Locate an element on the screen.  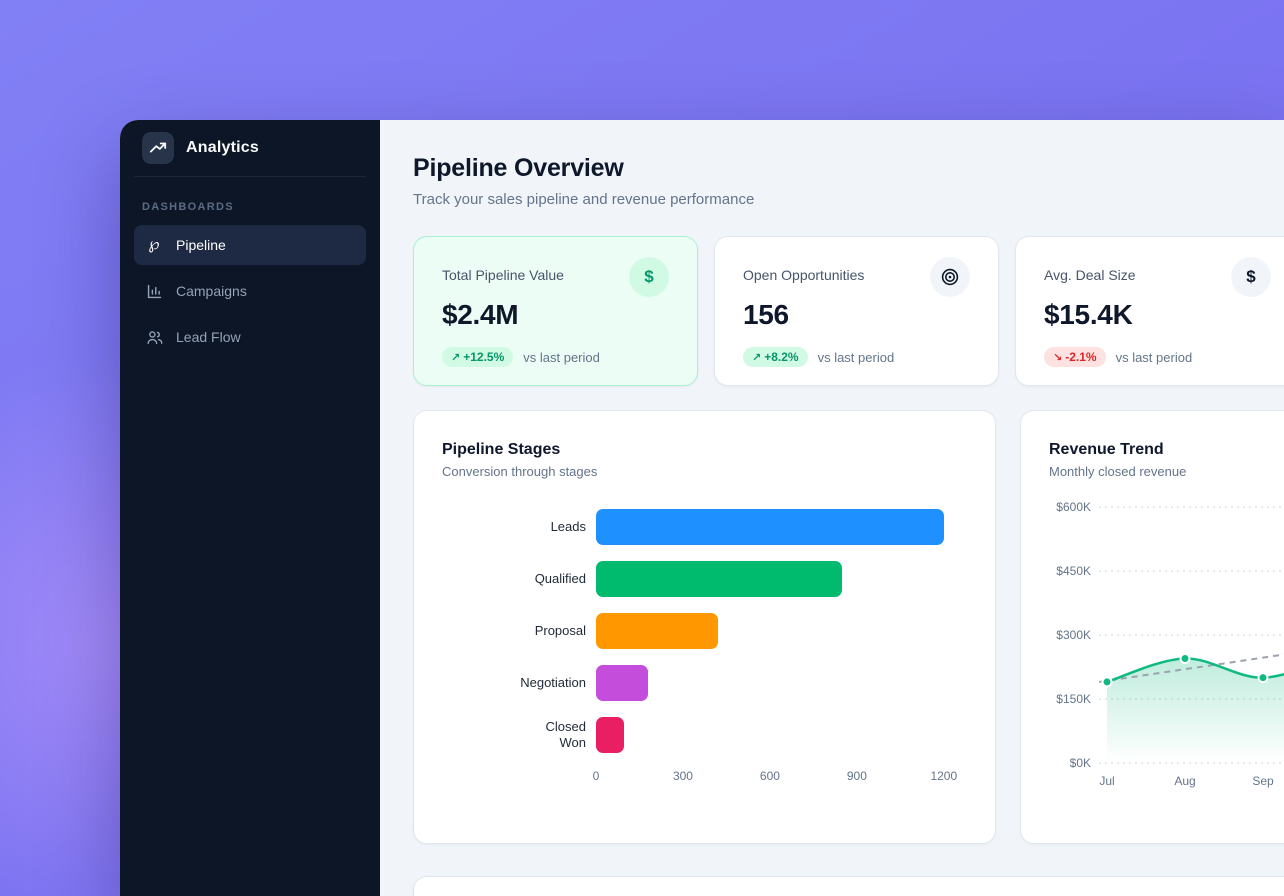
app-logo is located at coordinates (158, 148).